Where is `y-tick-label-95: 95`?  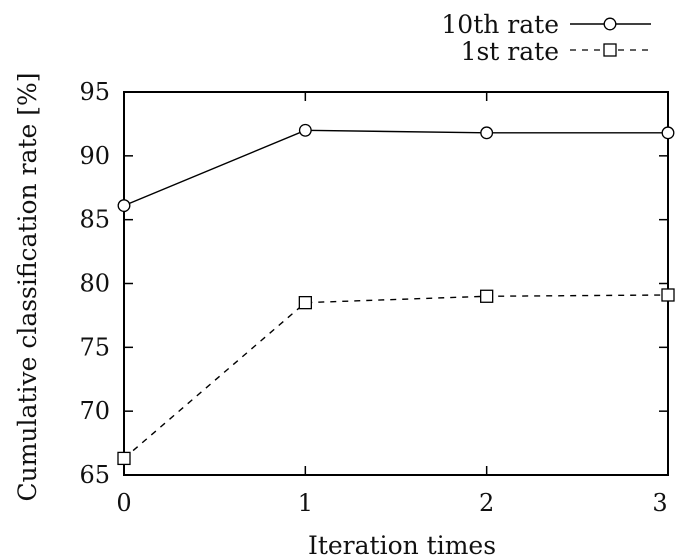
y-tick-label-95: 95 is located at coordinates (94, 92).